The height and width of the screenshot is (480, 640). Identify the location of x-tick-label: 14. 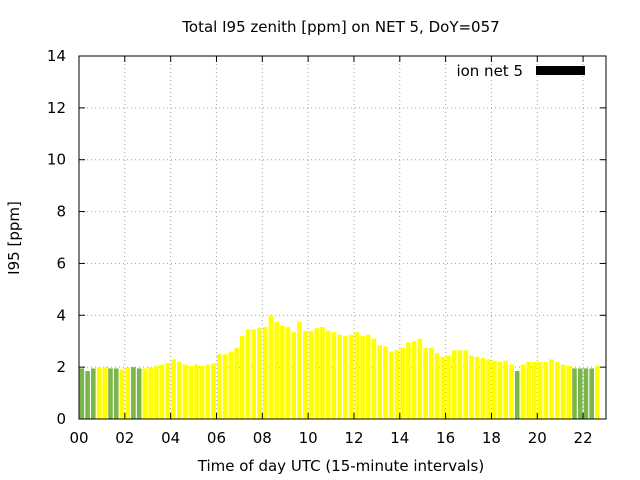
(399, 438).